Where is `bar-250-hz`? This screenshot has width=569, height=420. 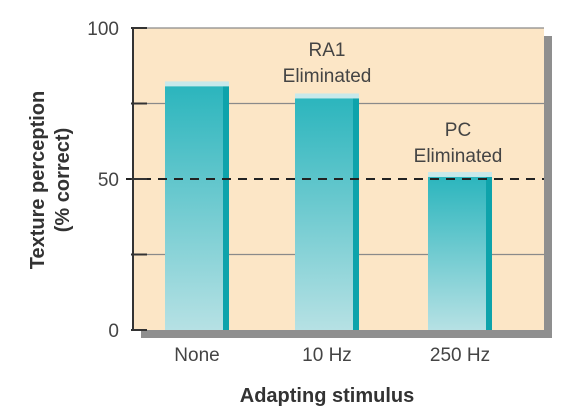 bar-250-hz is located at coordinates (460, 250).